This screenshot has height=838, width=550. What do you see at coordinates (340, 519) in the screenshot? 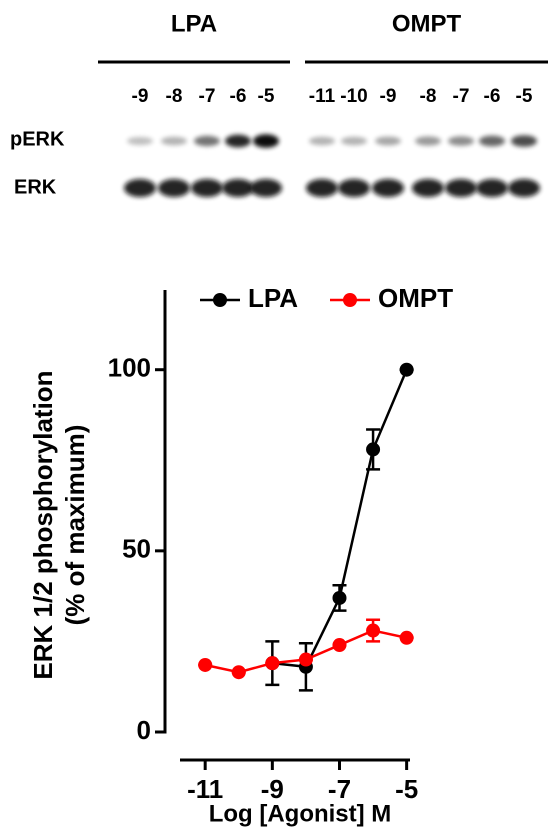
I see `series-line` at bounding box center [340, 519].